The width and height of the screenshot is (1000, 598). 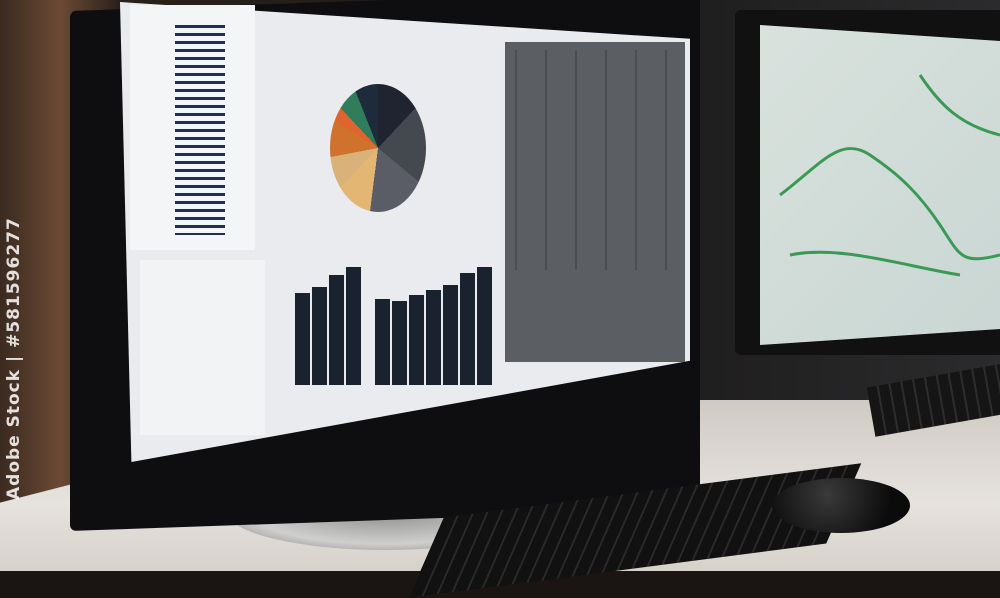 What do you see at coordinates (202, 347) in the screenshot?
I see `bottom-left-panel` at bounding box center [202, 347].